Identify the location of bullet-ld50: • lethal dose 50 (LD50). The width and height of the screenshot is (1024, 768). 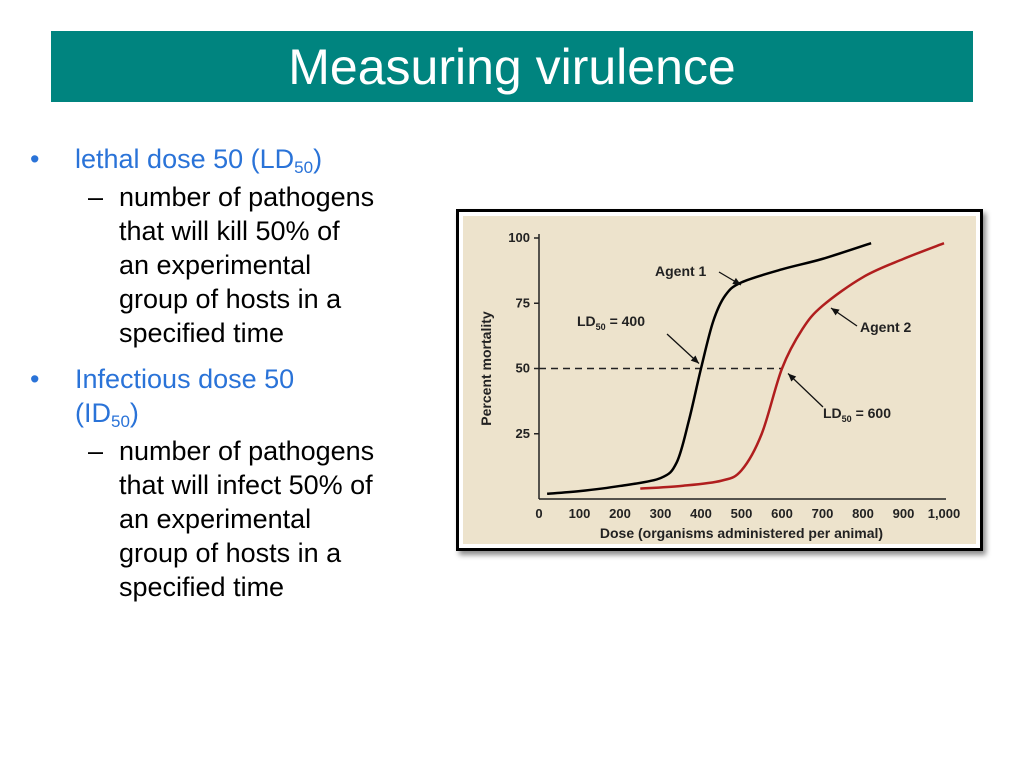
(240, 159).